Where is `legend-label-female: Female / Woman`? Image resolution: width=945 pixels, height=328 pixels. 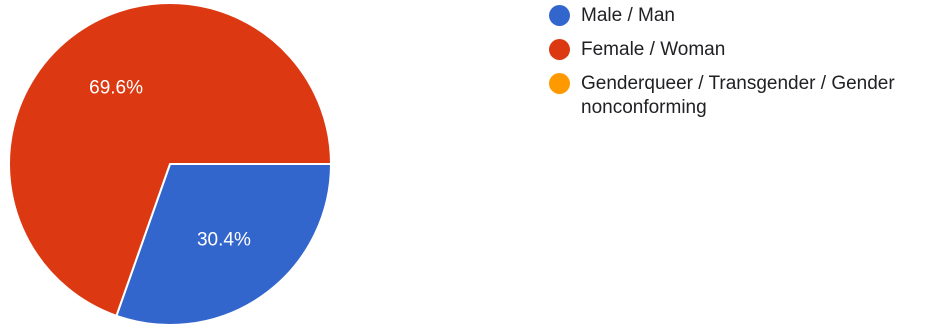
legend-label-female: Female / Woman is located at coordinates (653, 49).